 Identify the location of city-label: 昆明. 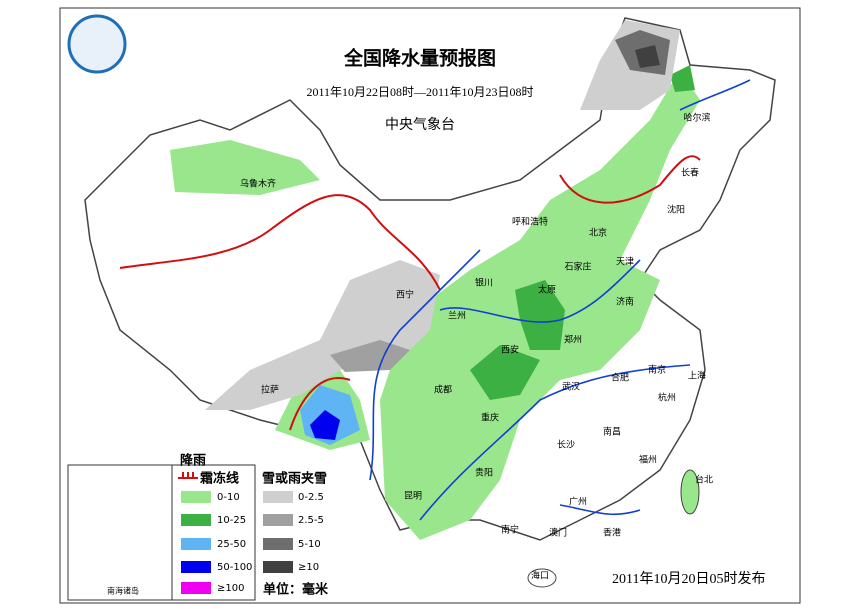
(413, 496).